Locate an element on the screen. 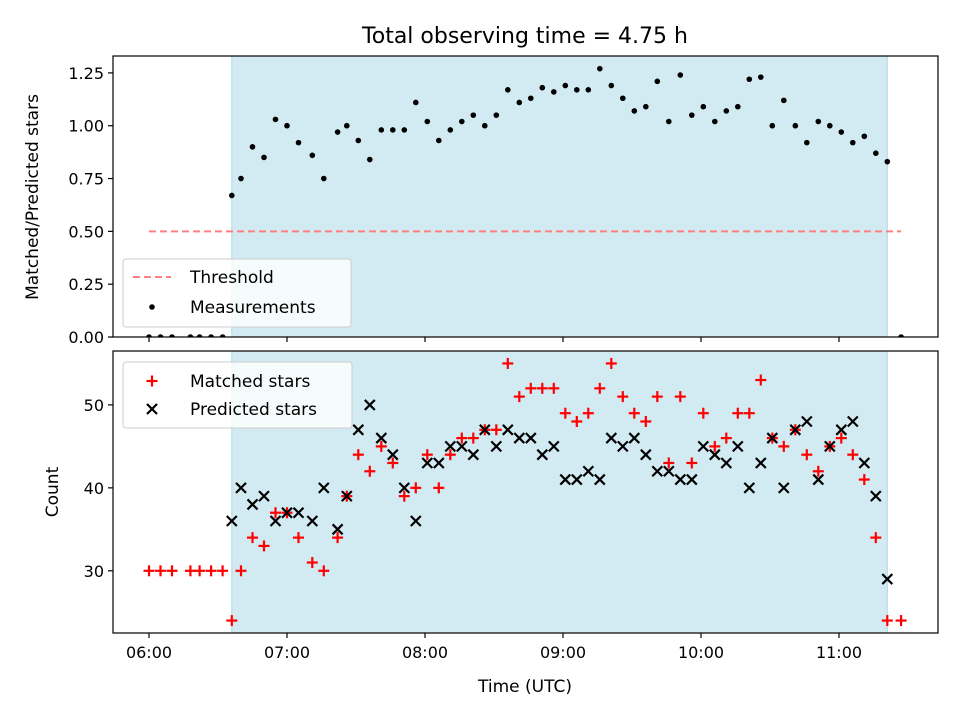 This screenshot has height=720, width=960. x-tick-label: 09:00 is located at coordinates (563, 652).